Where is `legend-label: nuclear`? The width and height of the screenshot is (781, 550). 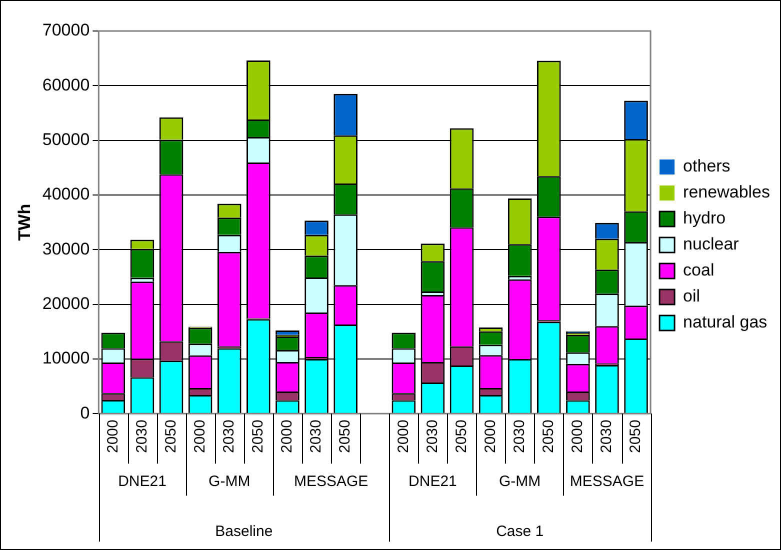
legend-label: nuclear is located at coordinates (711, 244).